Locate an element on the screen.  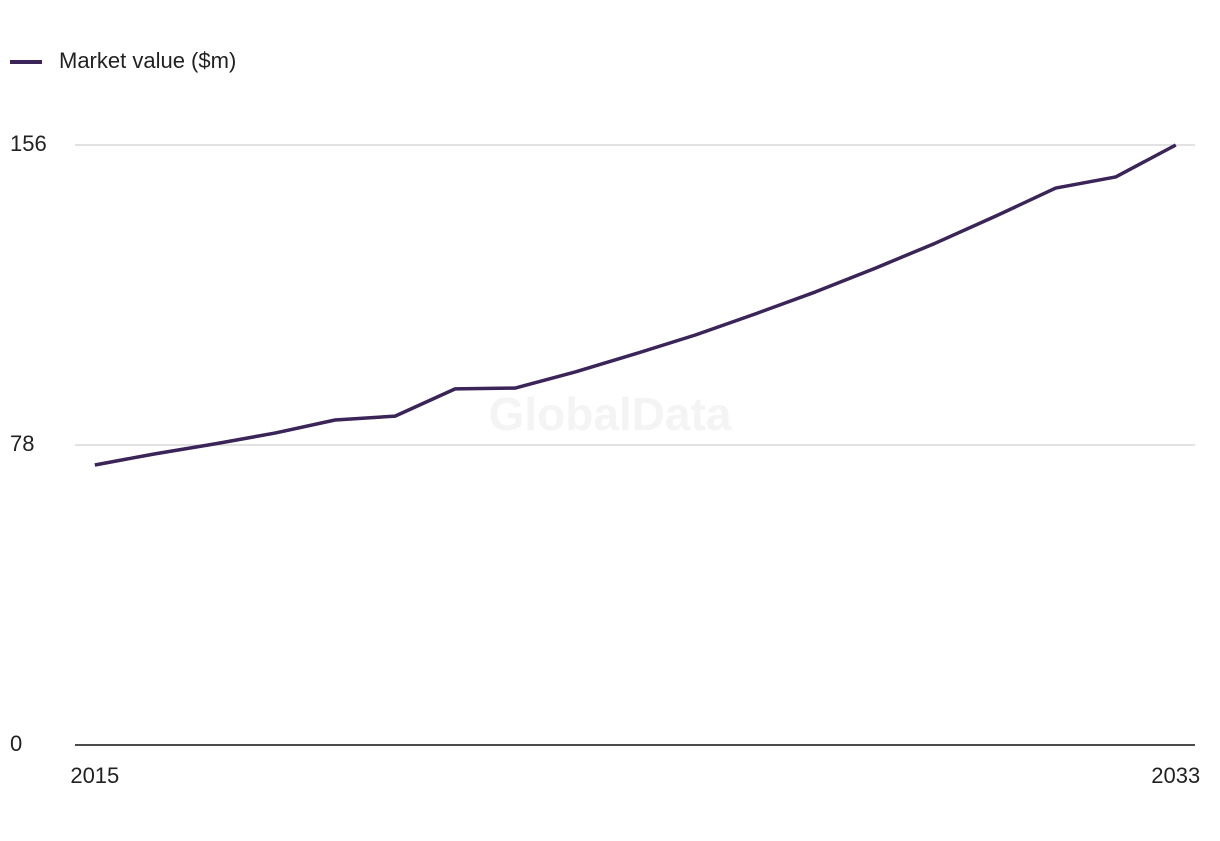
x-tick-label: 2033 is located at coordinates (1175, 775).